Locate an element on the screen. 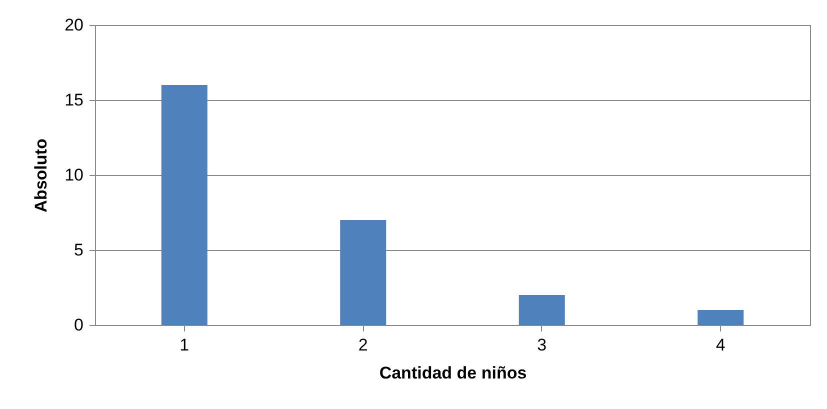 This screenshot has width=827, height=409. x-tick-label: 2 is located at coordinates (363, 345).